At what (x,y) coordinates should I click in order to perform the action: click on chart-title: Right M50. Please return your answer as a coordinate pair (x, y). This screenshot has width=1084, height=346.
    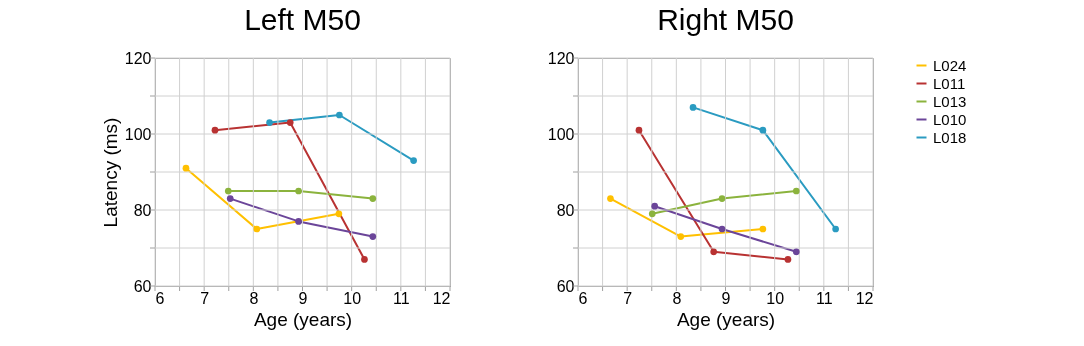
    Looking at the image, I should click on (725, 19).